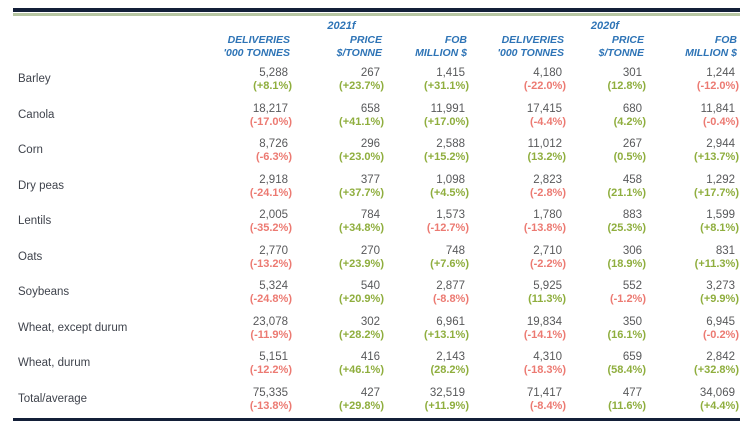 Image resolution: width=750 pixels, height=430 pixels. I want to click on value-cell: 458 (21.1%), so click(607, 186).